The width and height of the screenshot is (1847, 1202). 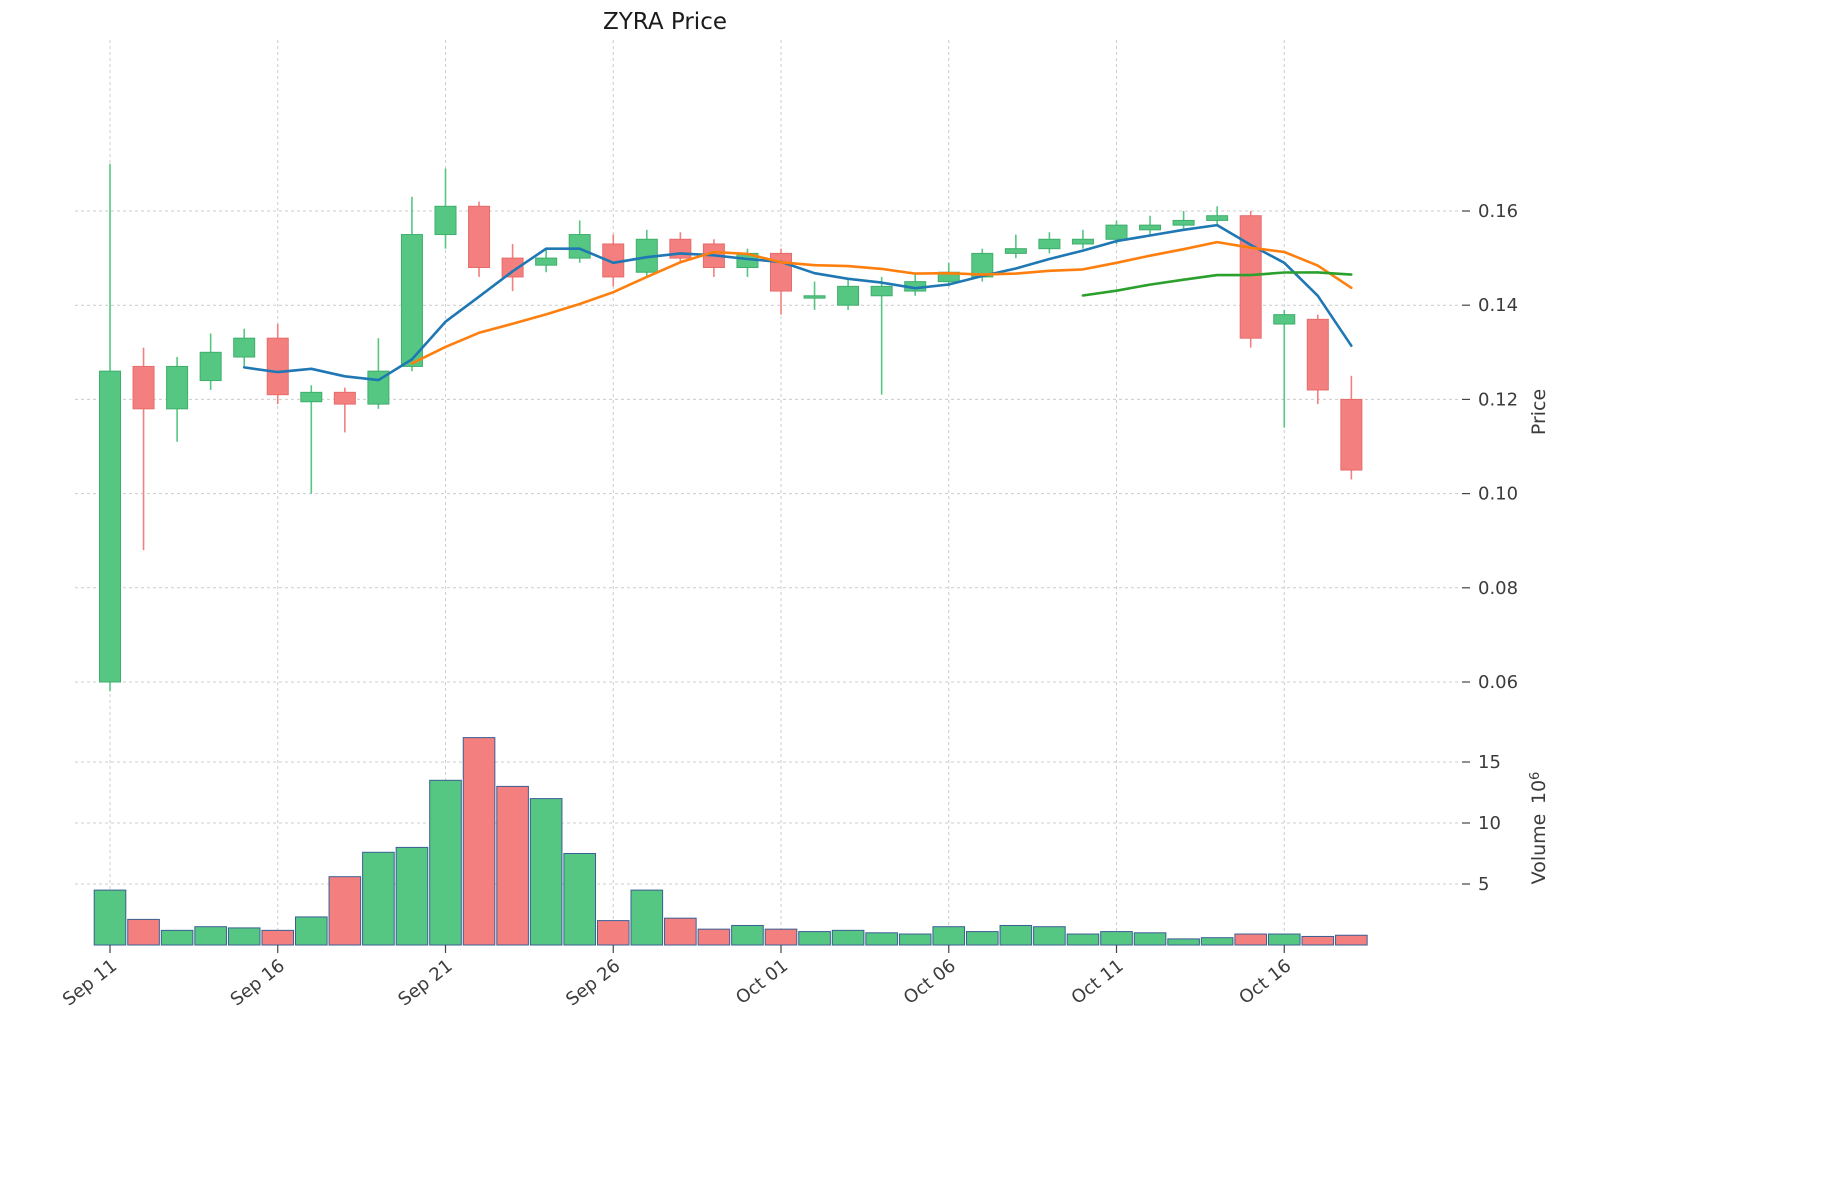 I want to click on price-tick-label: 0.06, so click(x=1498, y=682).